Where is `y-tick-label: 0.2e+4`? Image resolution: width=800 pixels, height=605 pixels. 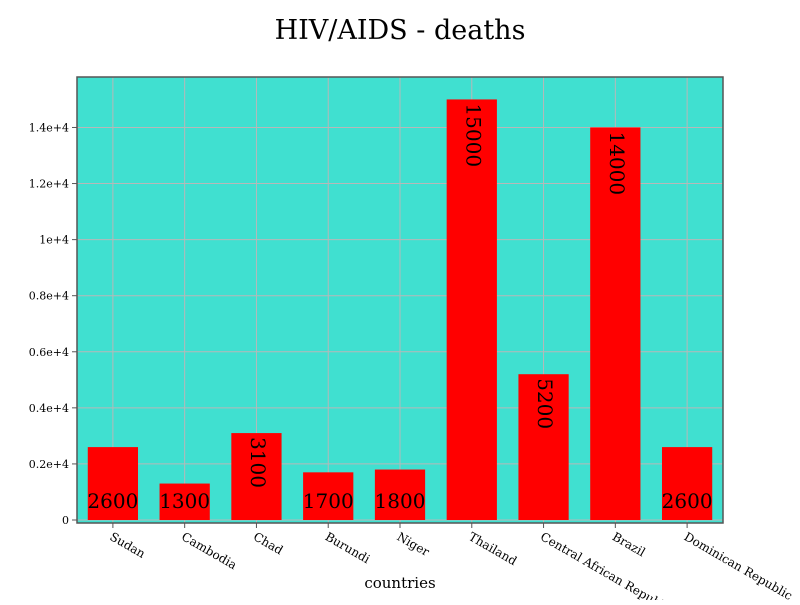
y-tick-label: 0.2e+4 is located at coordinates (49, 464).